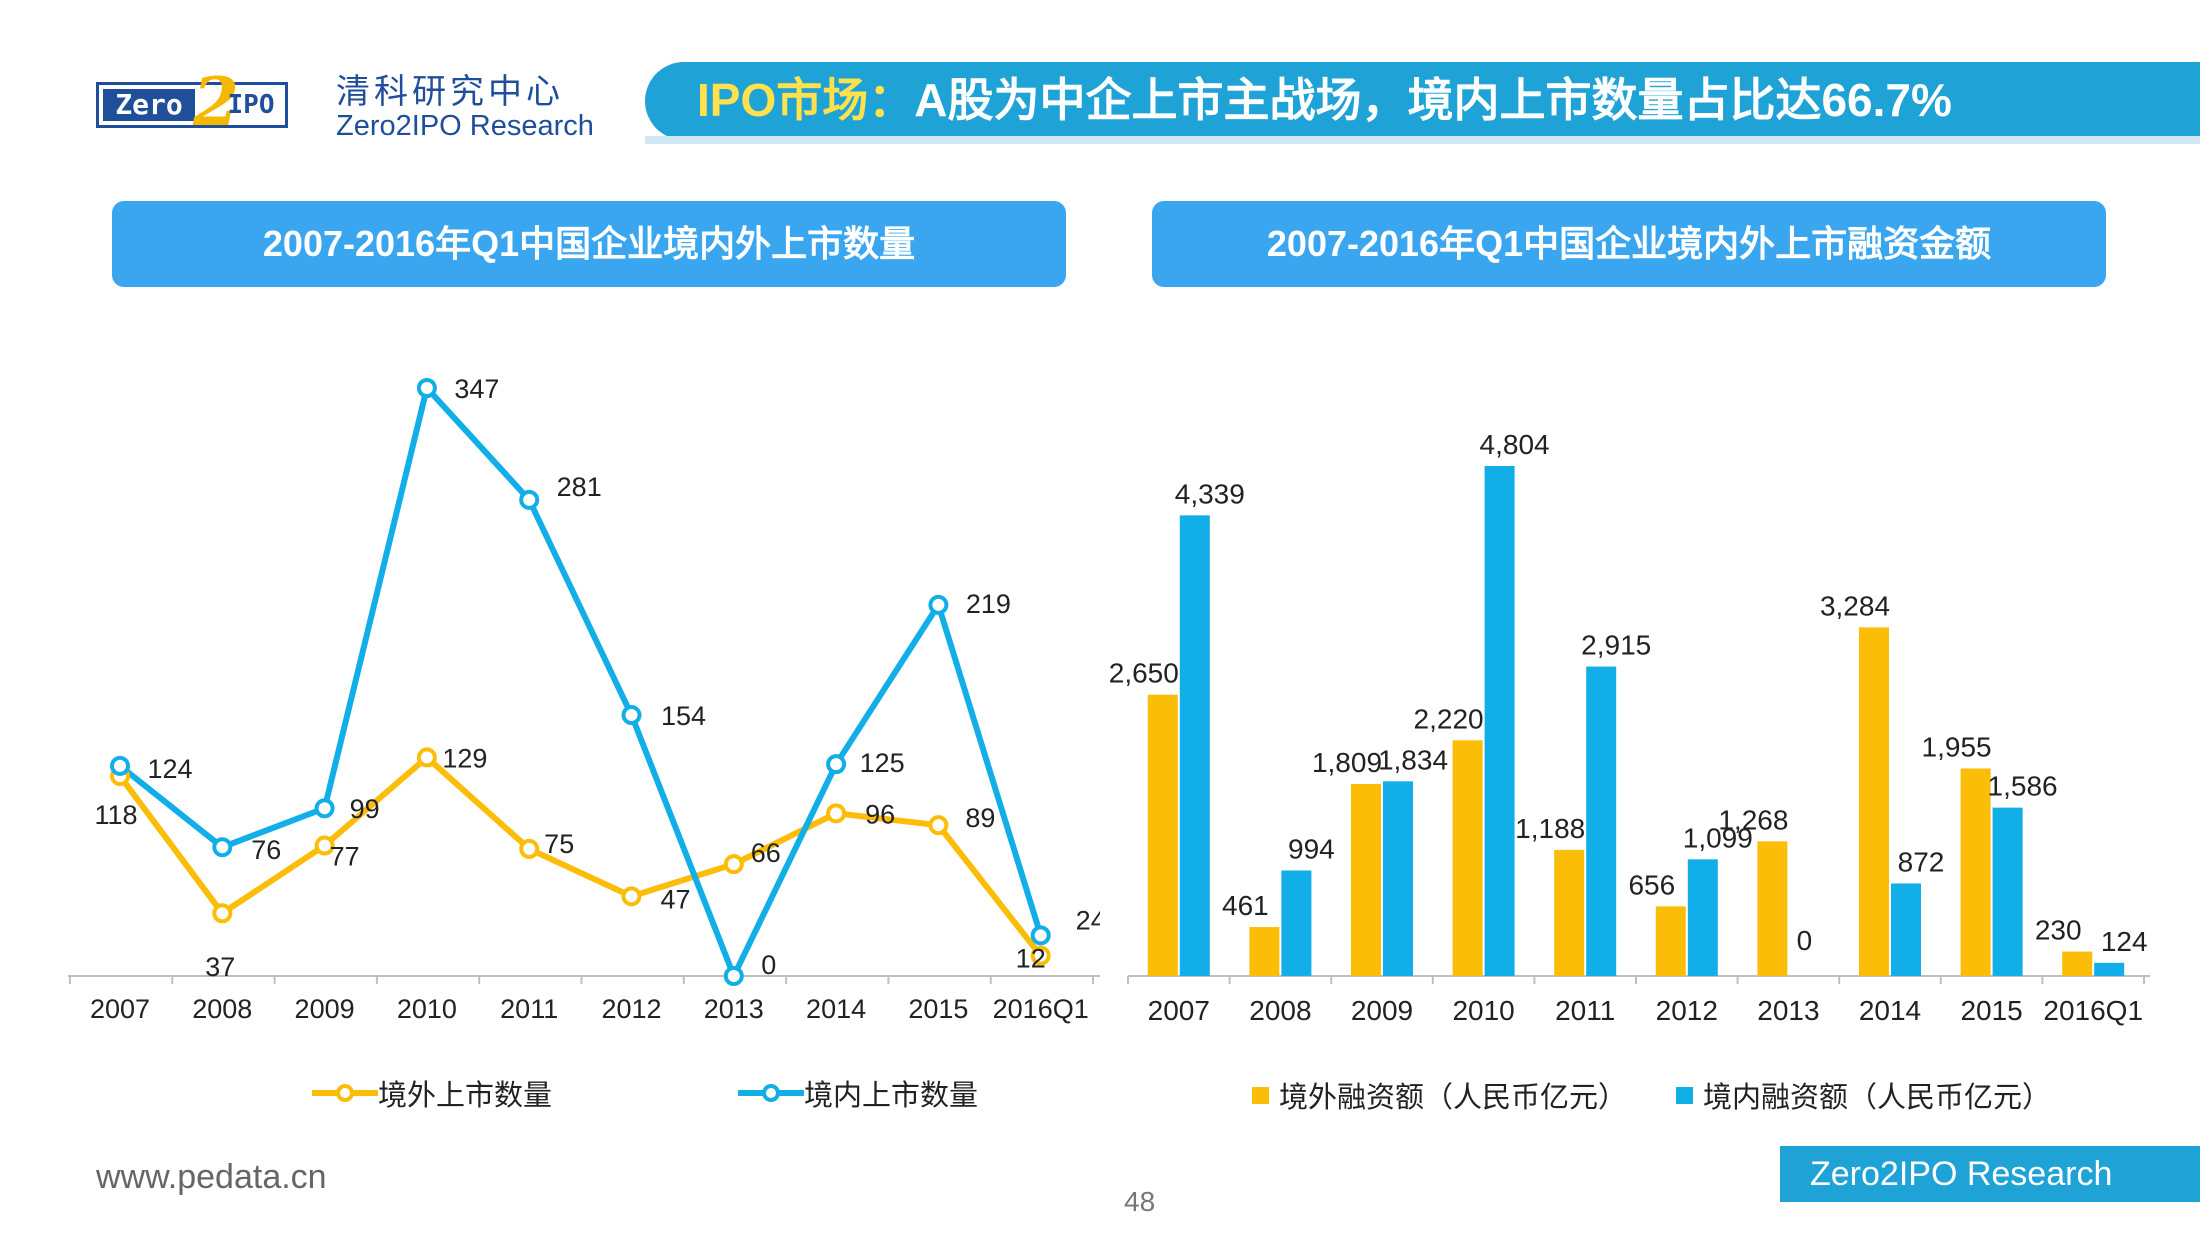  Describe the element at coordinates (1280, 1010) in the screenshot. I see `bar-chart-x-tick-label: 2008` at that location.